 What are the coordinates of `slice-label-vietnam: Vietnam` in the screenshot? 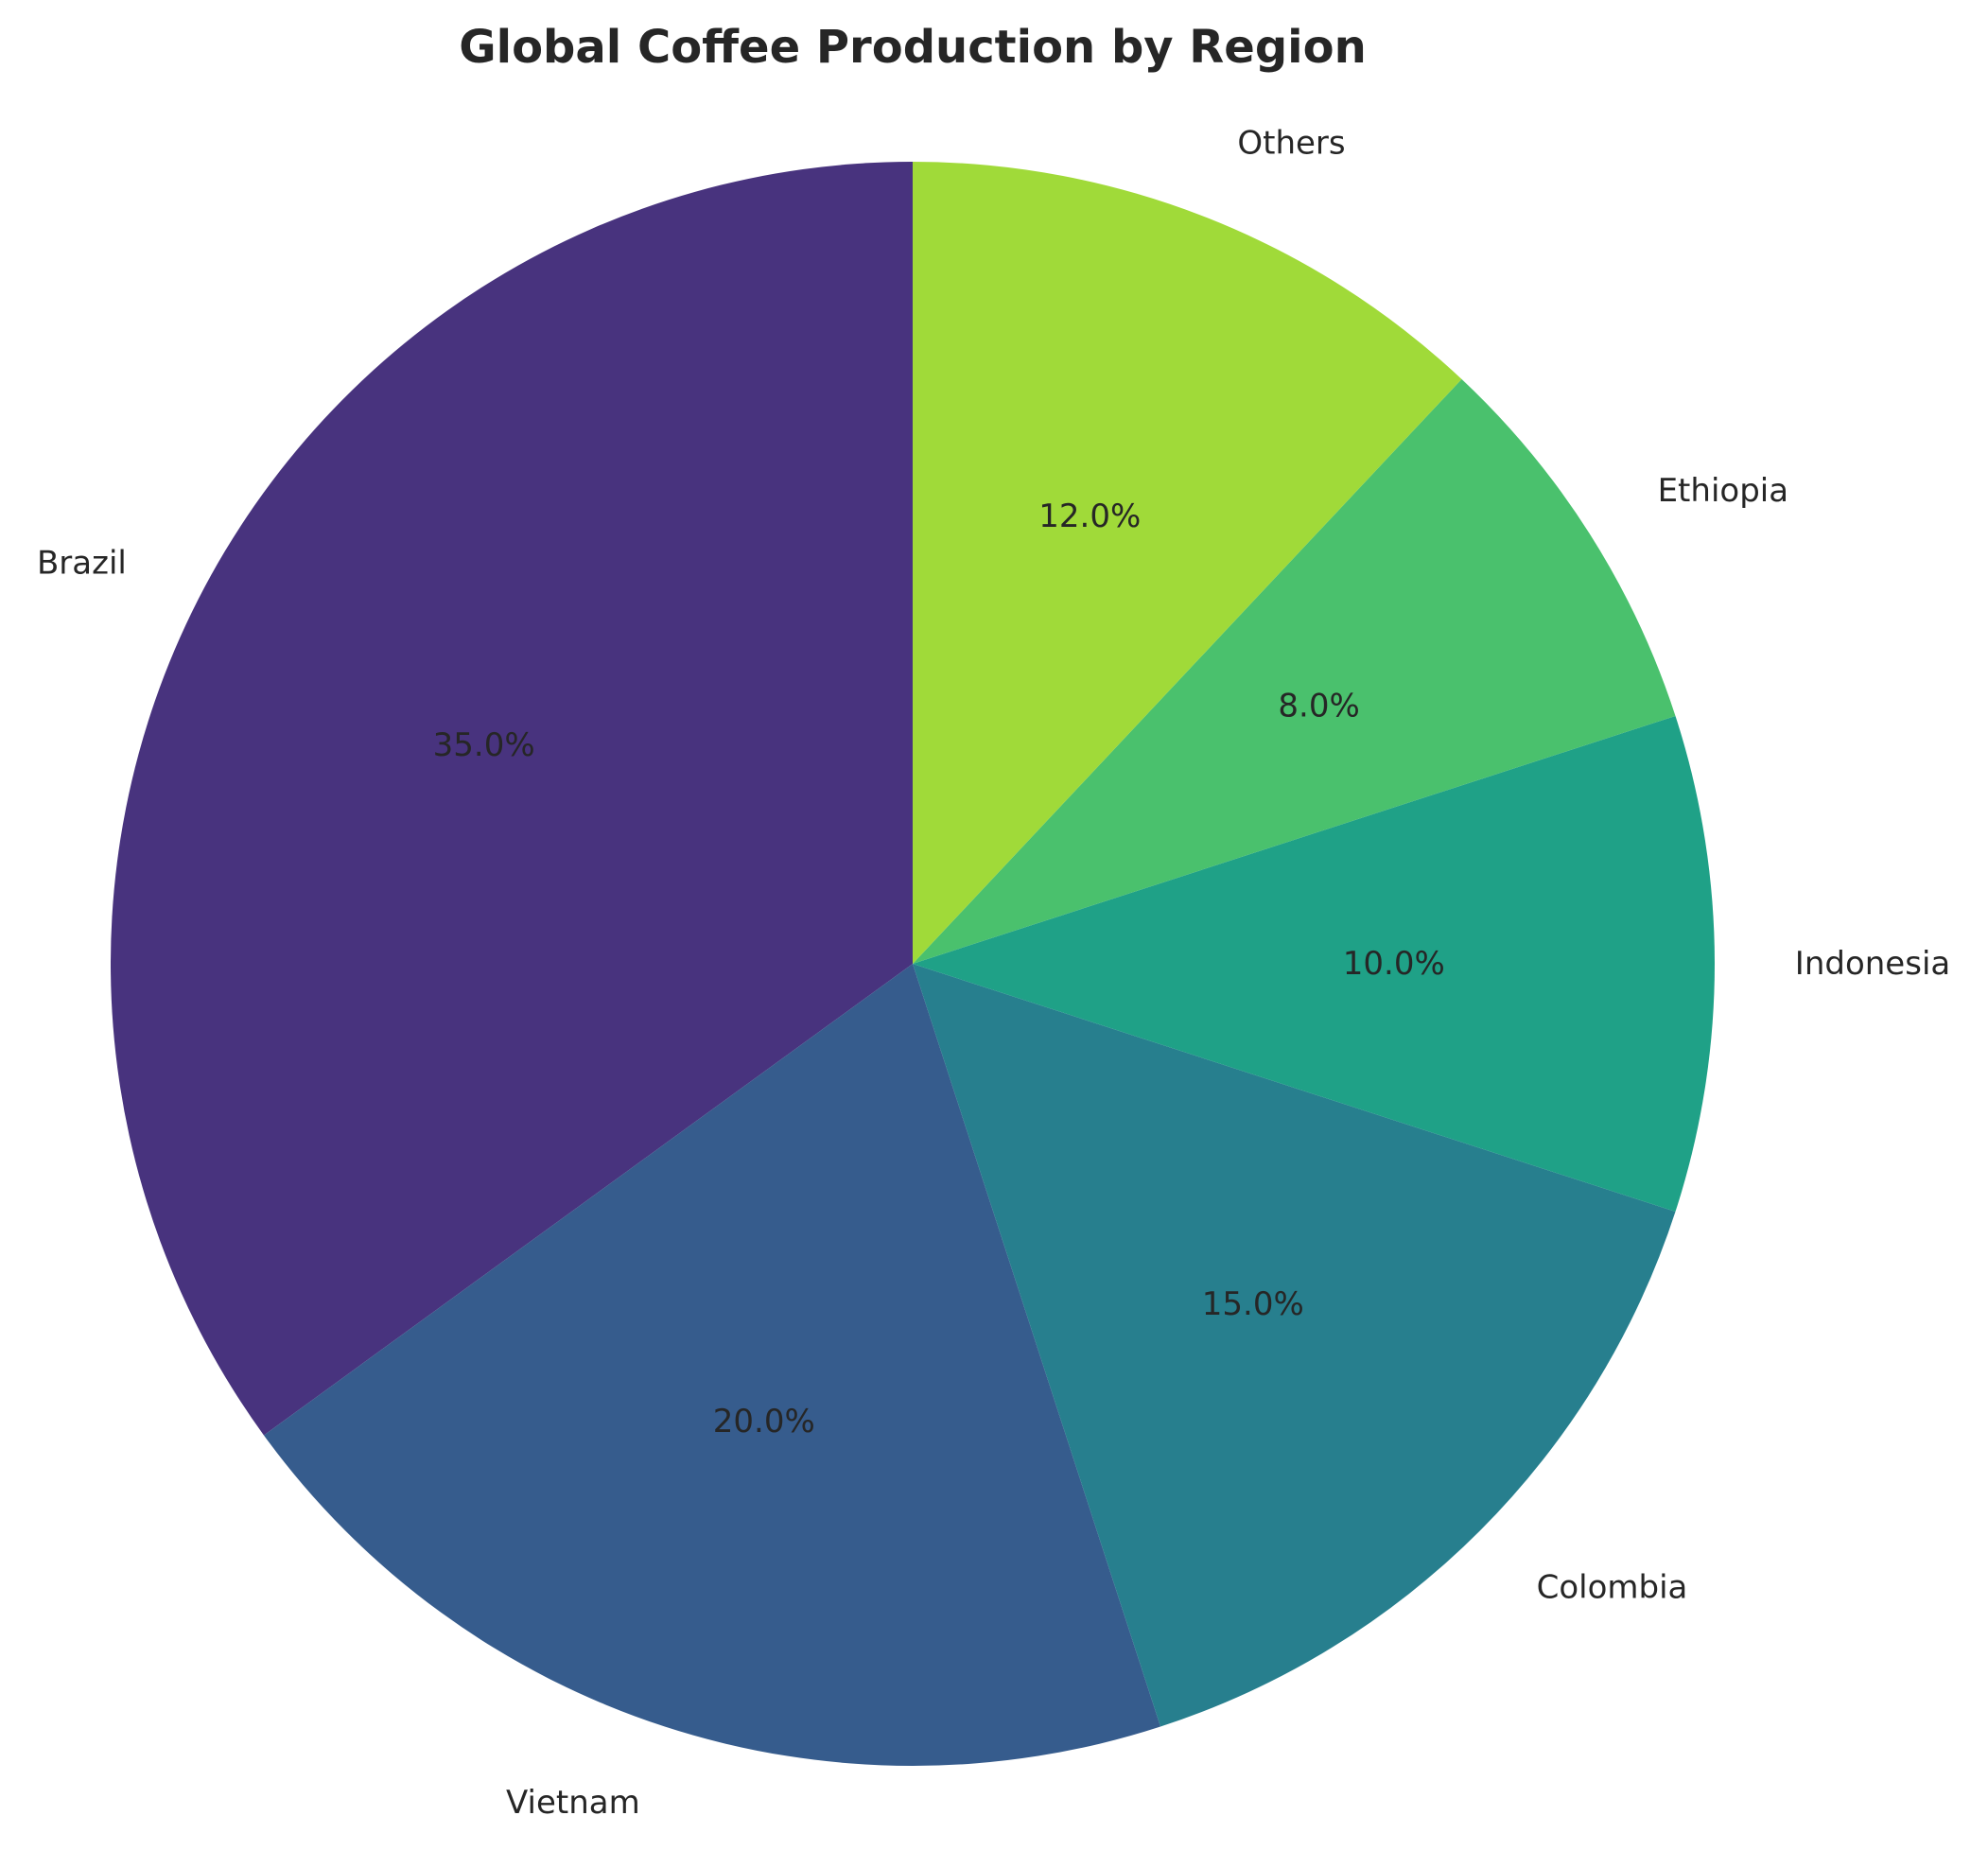 It's located at (573, 1803).